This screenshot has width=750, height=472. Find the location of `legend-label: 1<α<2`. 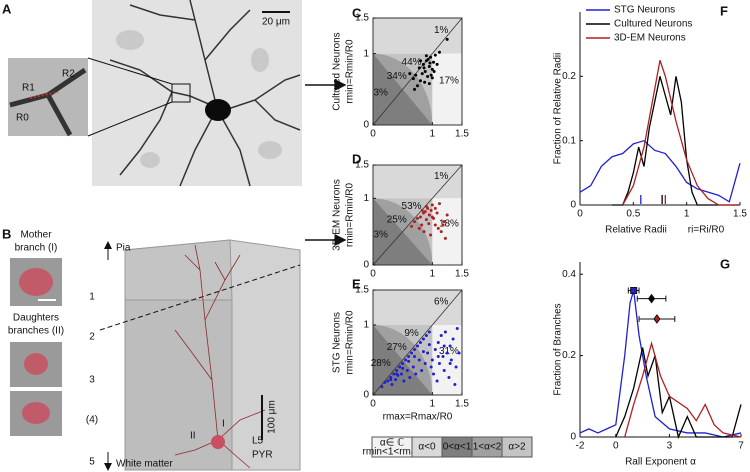

legend-label: 1<α<2 is located at coordinates (487, 447).